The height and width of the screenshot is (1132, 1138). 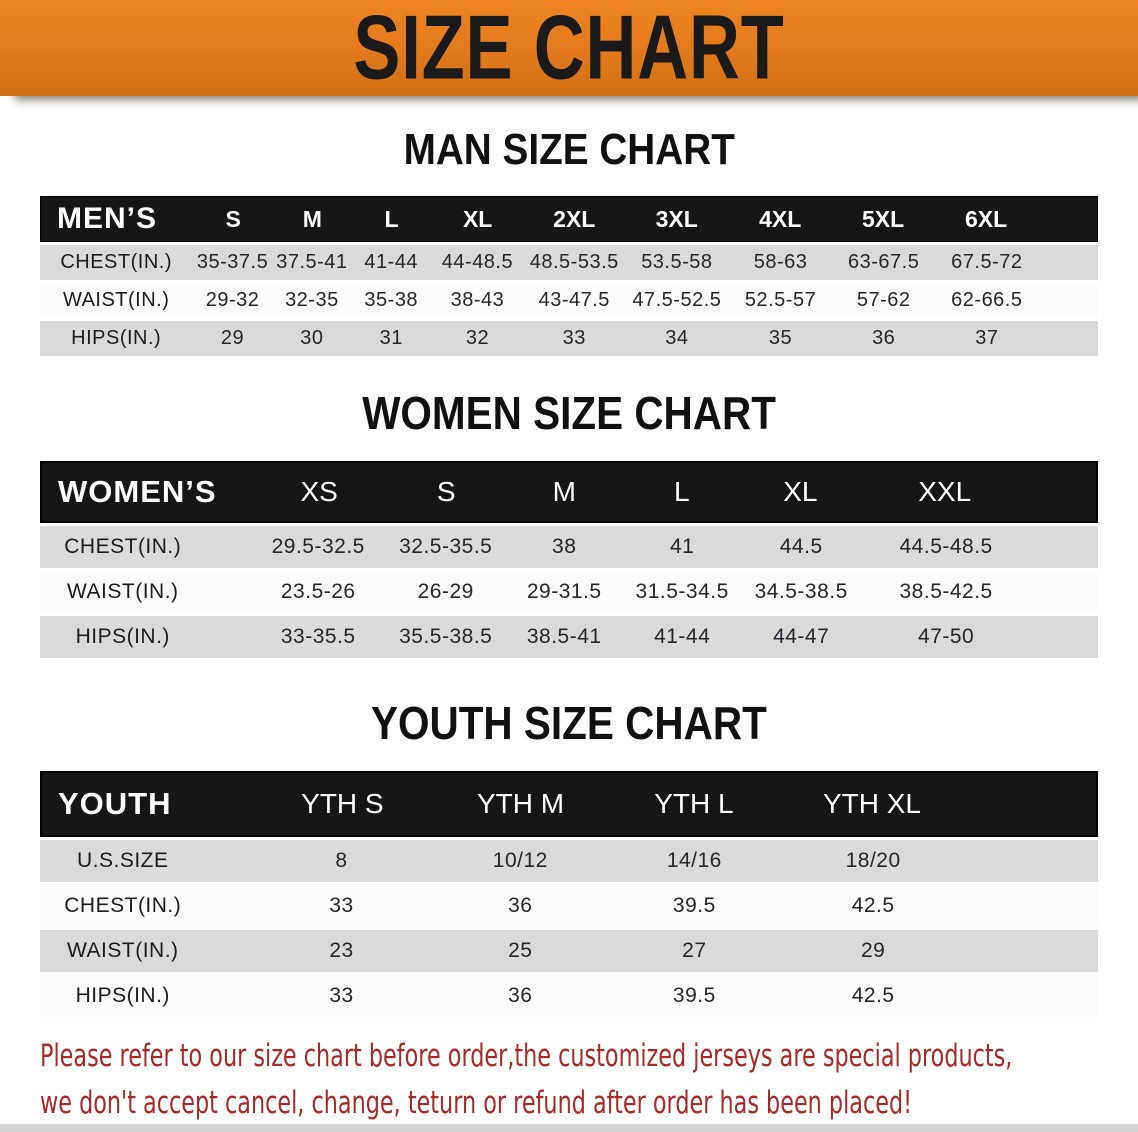 I want to click on size-value: 14/16, so click(x=694, y=860).